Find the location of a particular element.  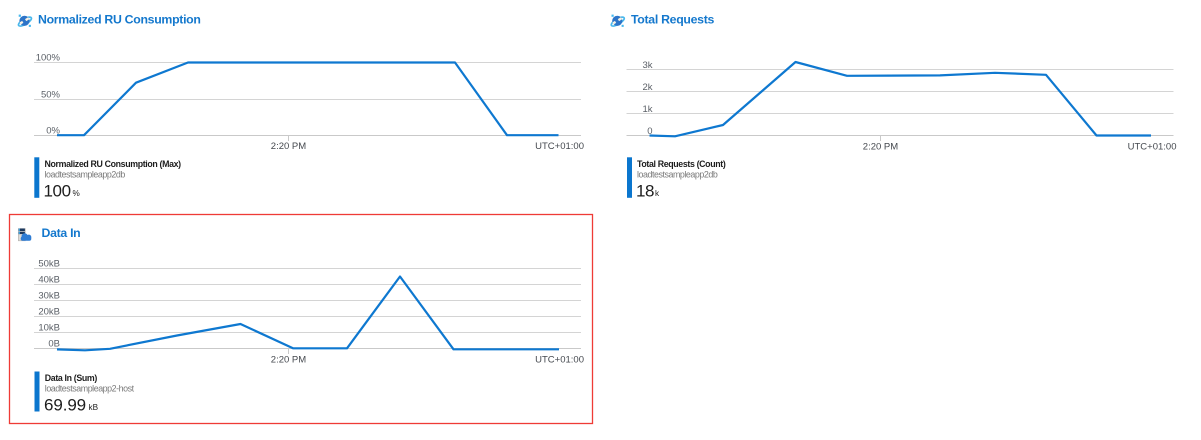

svg-text: 50% is located at coordinates (51, 95).